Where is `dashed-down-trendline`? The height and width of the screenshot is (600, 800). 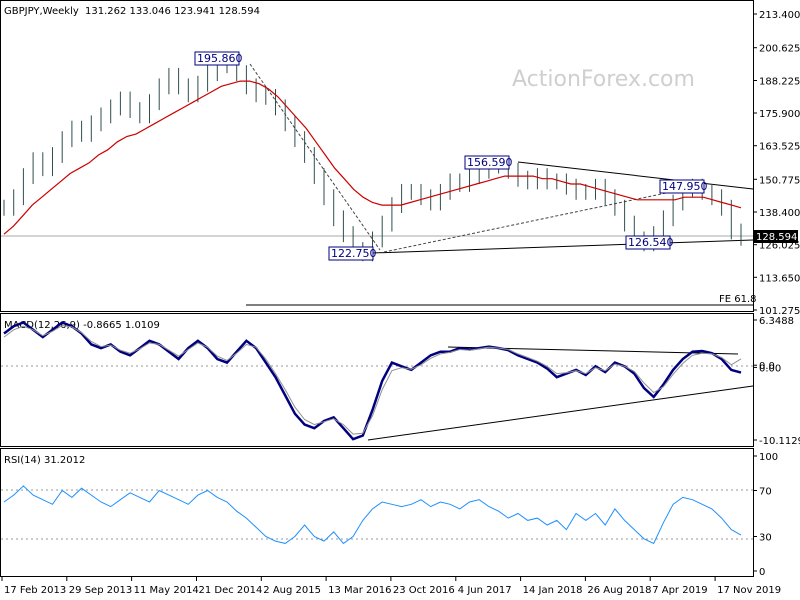
dashed-down-trendline is located at coordinates (315, 157).